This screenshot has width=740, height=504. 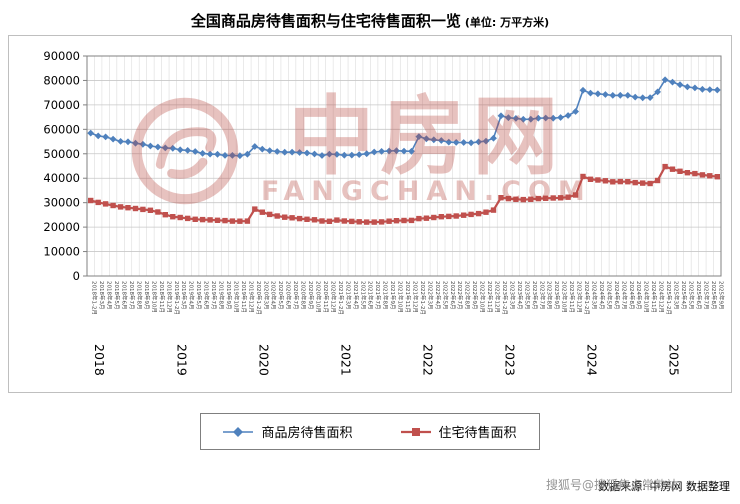 I want to click on svg-text: 2022, so click(x=427, y=360).